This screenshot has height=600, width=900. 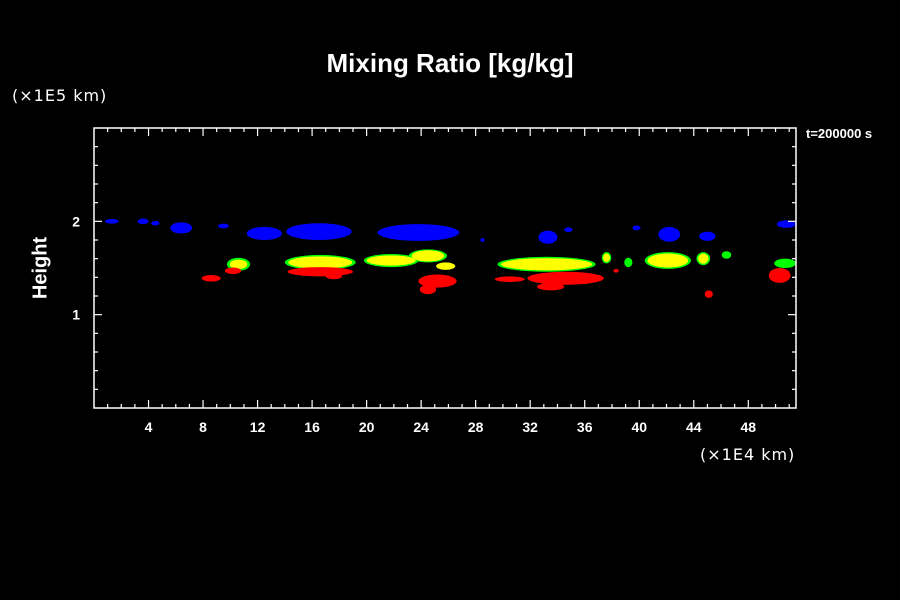 What do you see at coordinates (748, 454) in the screenshot?
I see `x-scale-label: (×1E4 km)` at bounding box center [748, 454].